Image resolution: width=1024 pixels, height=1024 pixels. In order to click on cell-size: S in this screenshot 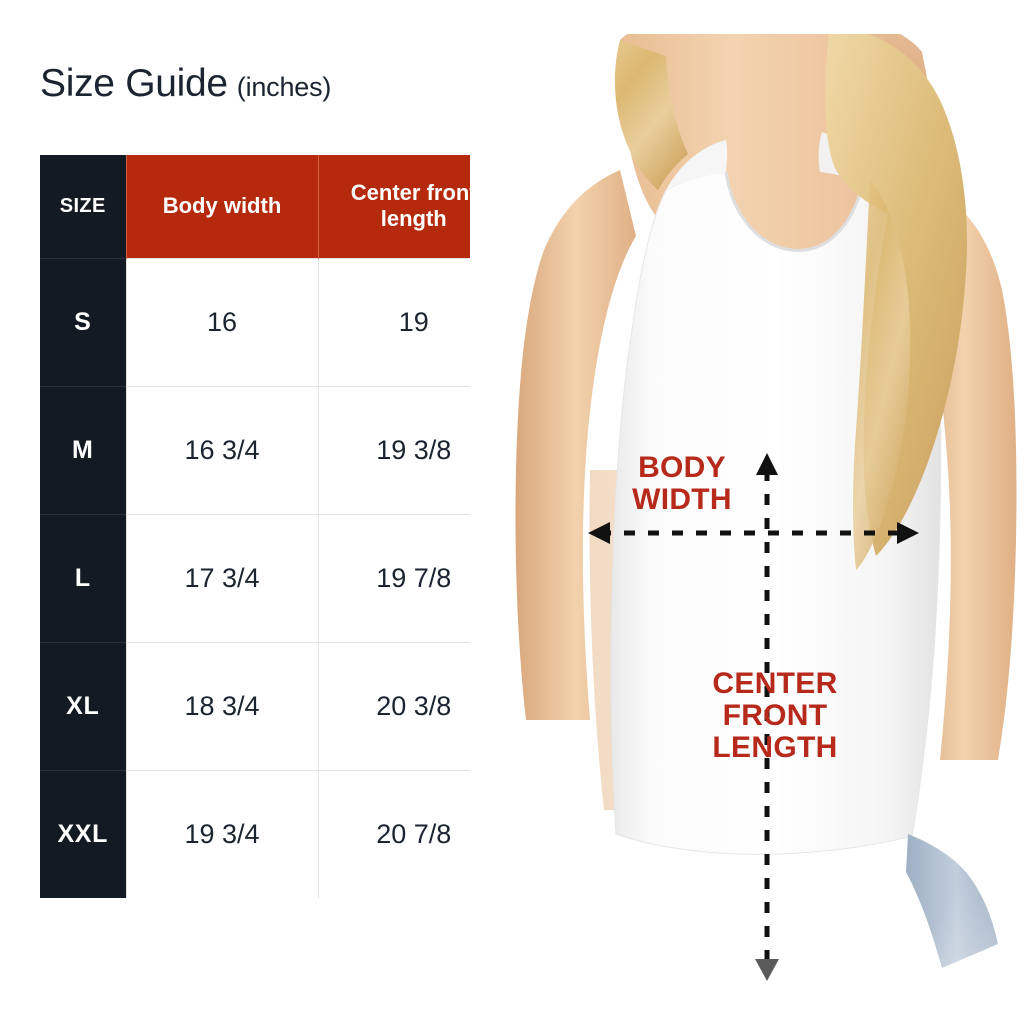, I will do `click(83, 321)`.